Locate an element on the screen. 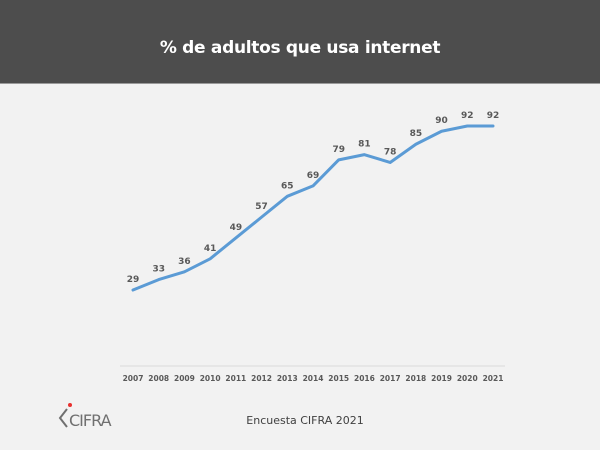  source-note: Encuesta CIFRA 2021 is located at coordinates (305, 420).